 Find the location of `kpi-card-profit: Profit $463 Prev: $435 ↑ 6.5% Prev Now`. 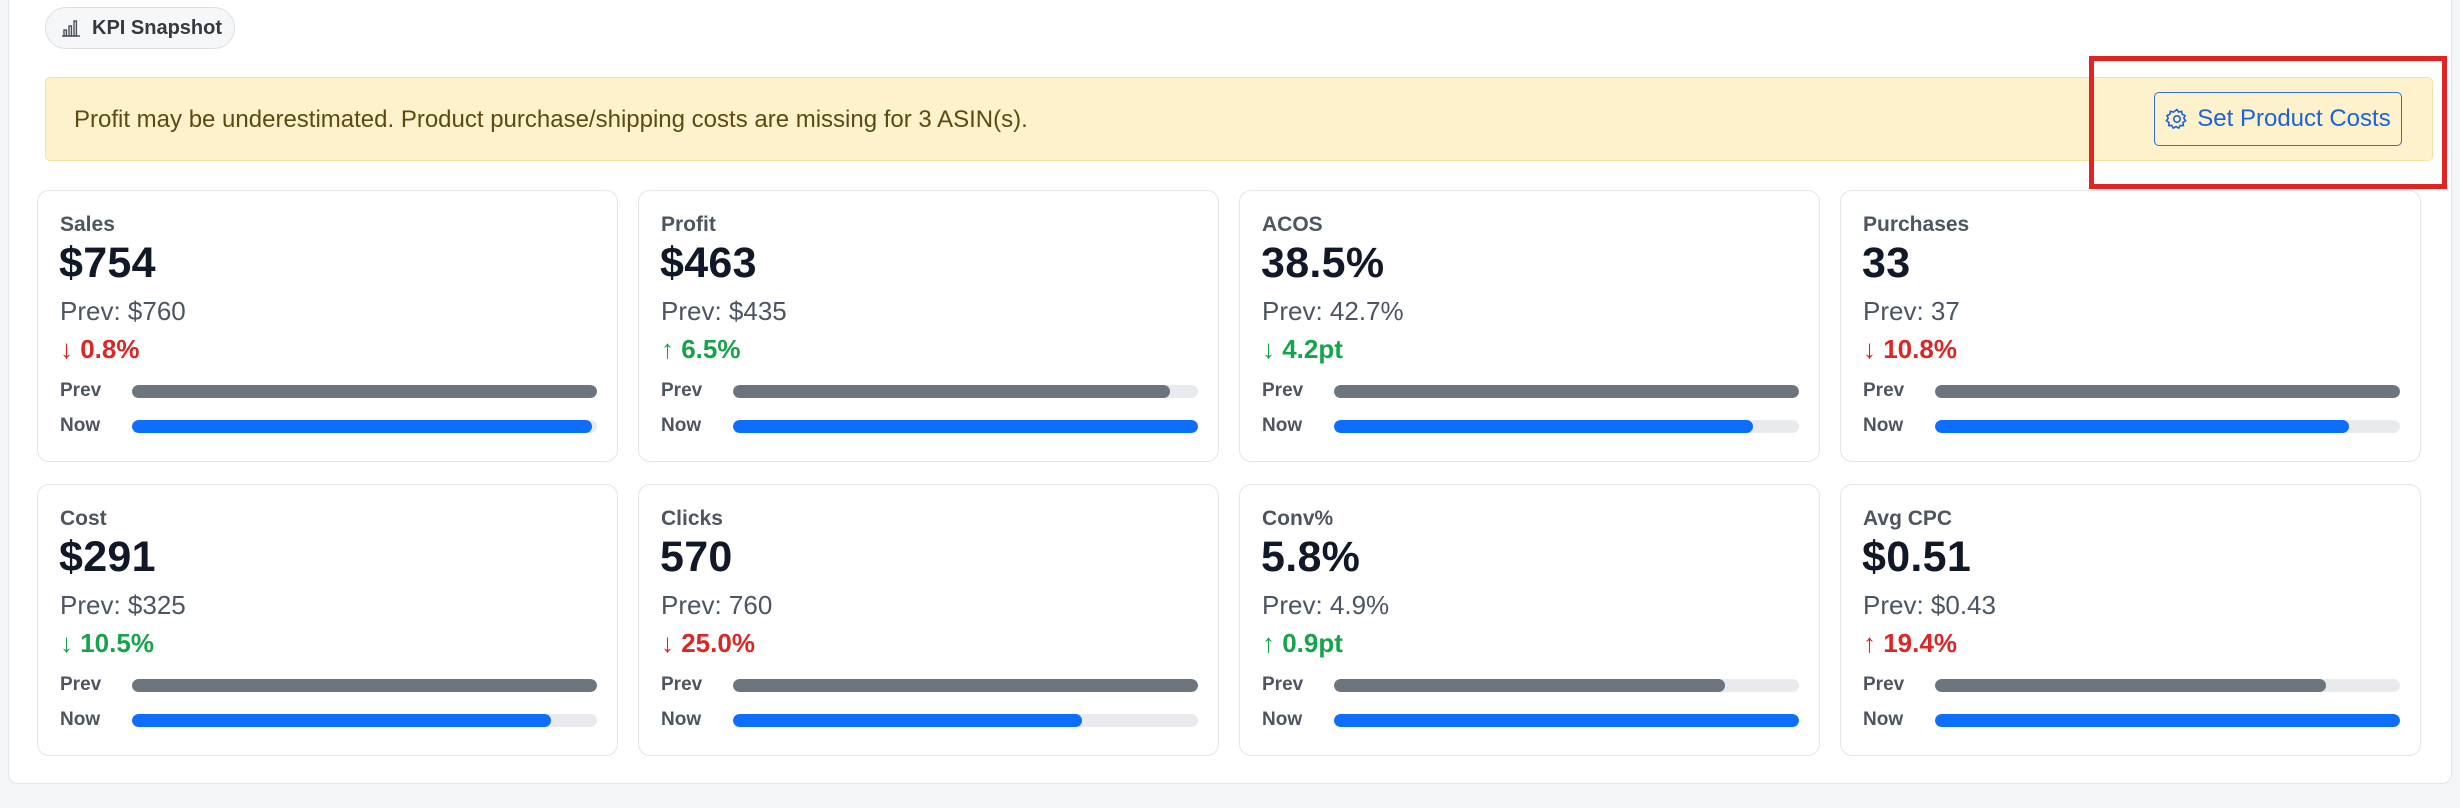

kpi-card-profit: Profit $463 Prev: $435 ↑ 6.5% Prev Now is located at coordinates (928, 326).